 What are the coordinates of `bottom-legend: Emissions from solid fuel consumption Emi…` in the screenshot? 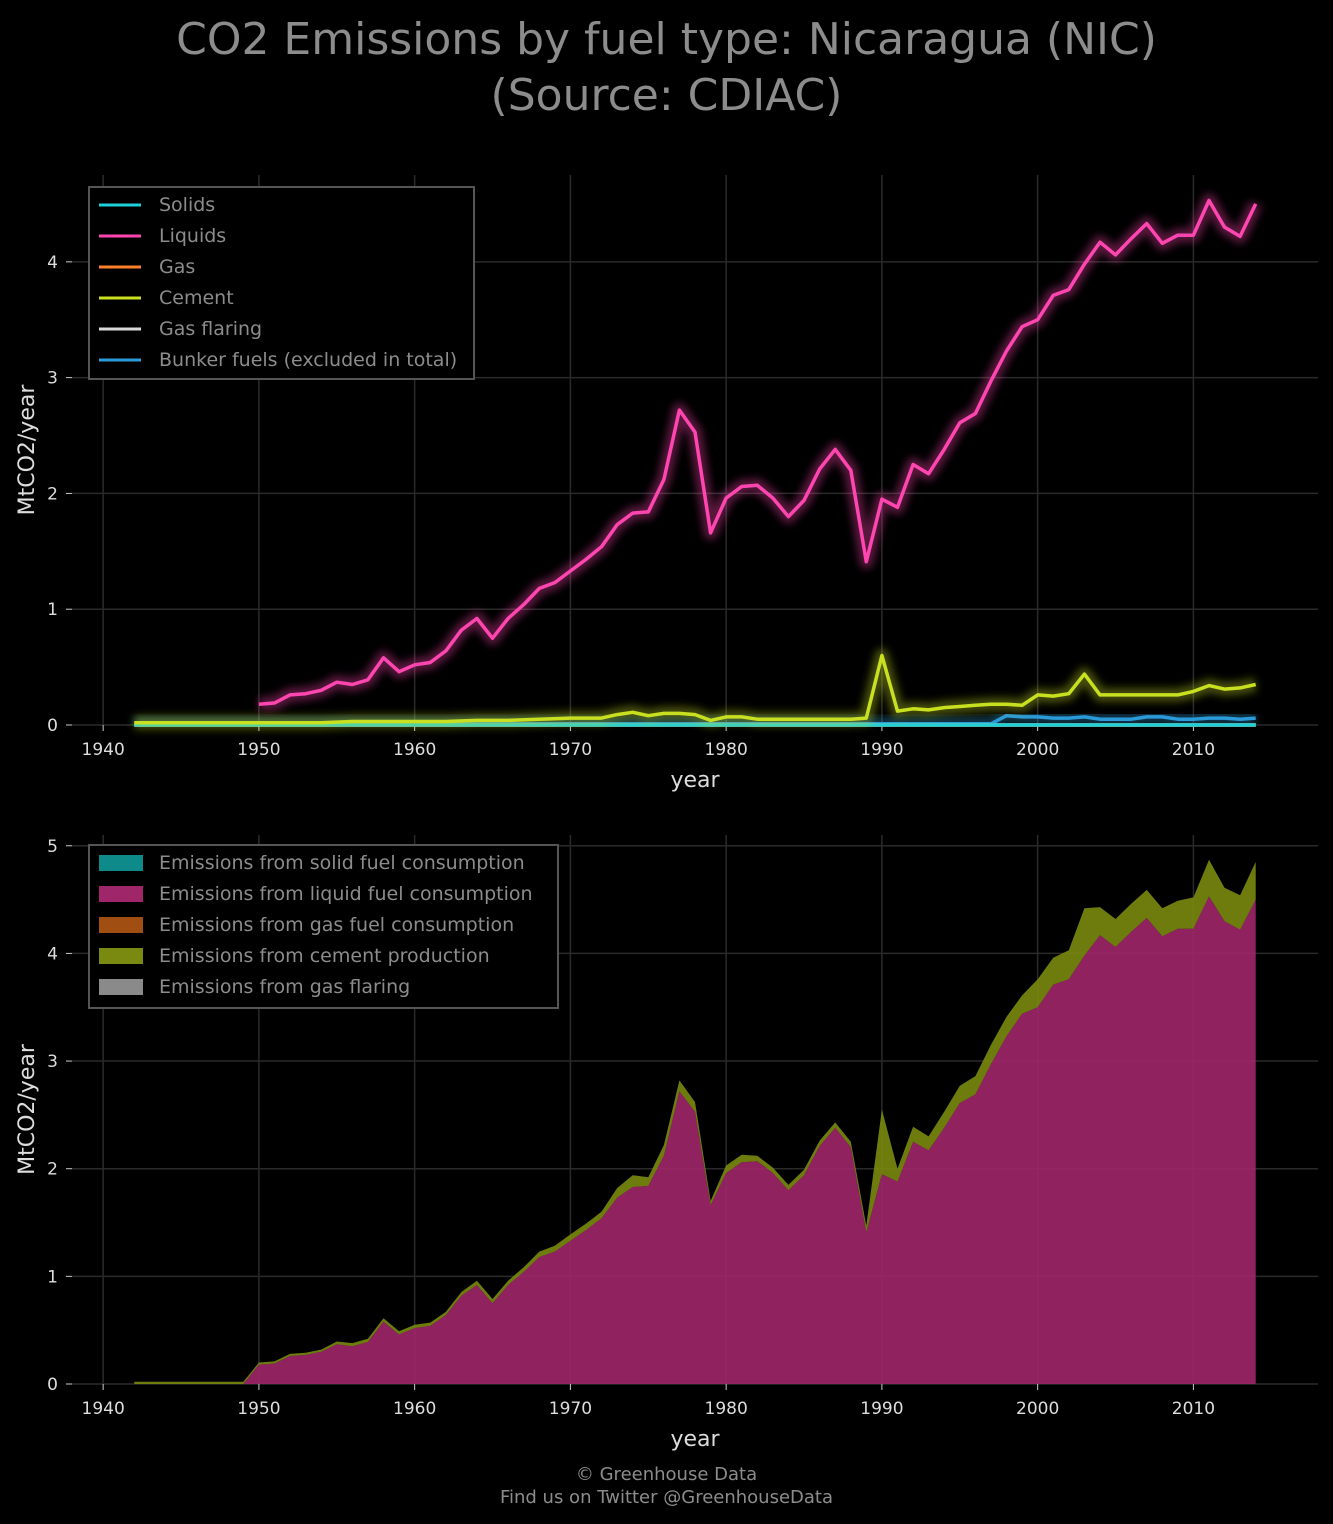 It's located at (323, 926).